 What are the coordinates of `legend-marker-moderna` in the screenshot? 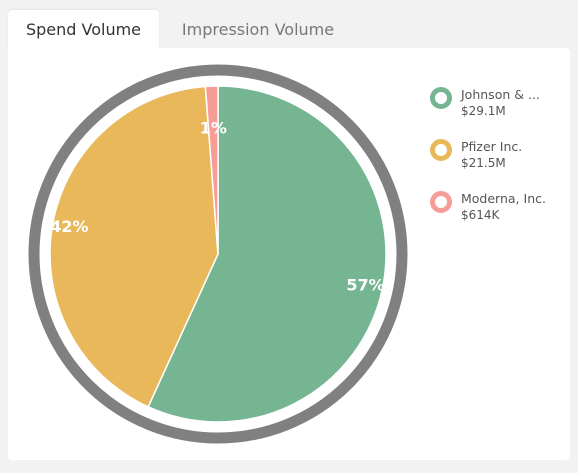 It's located at (441, 202).